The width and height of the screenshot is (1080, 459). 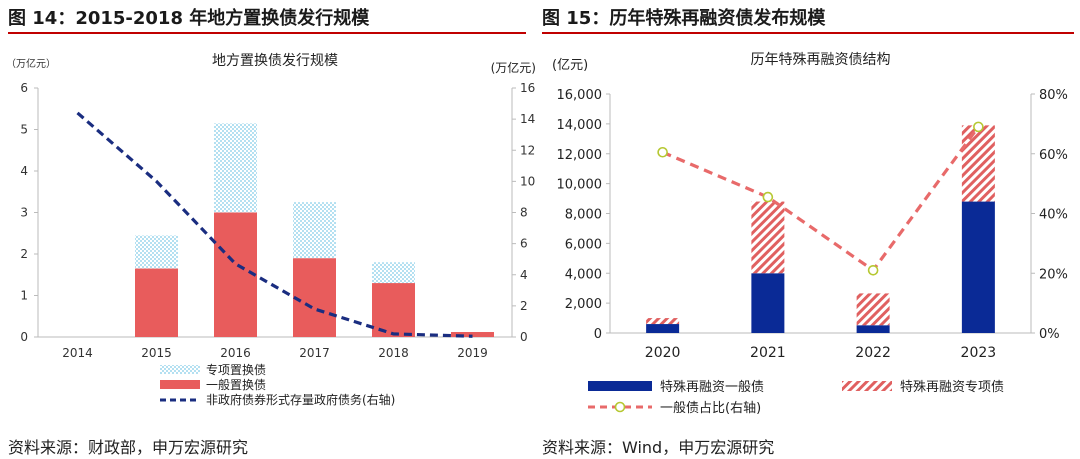 I want to click on y2-tick-label: 0%, so click(x=1049, y=334).